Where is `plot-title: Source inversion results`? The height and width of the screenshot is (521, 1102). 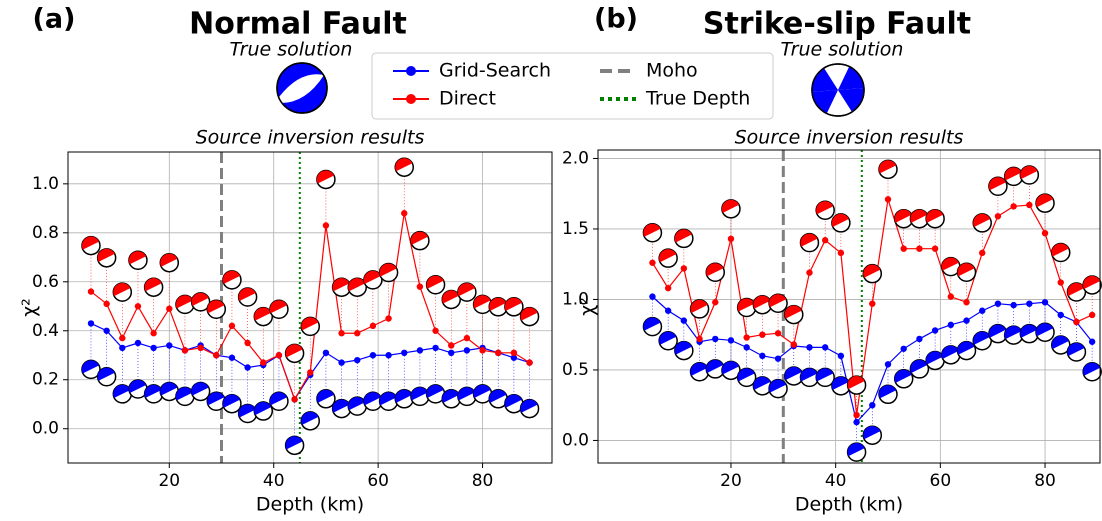 plot-title: Source inversion results is located at coordinates (849, 138).